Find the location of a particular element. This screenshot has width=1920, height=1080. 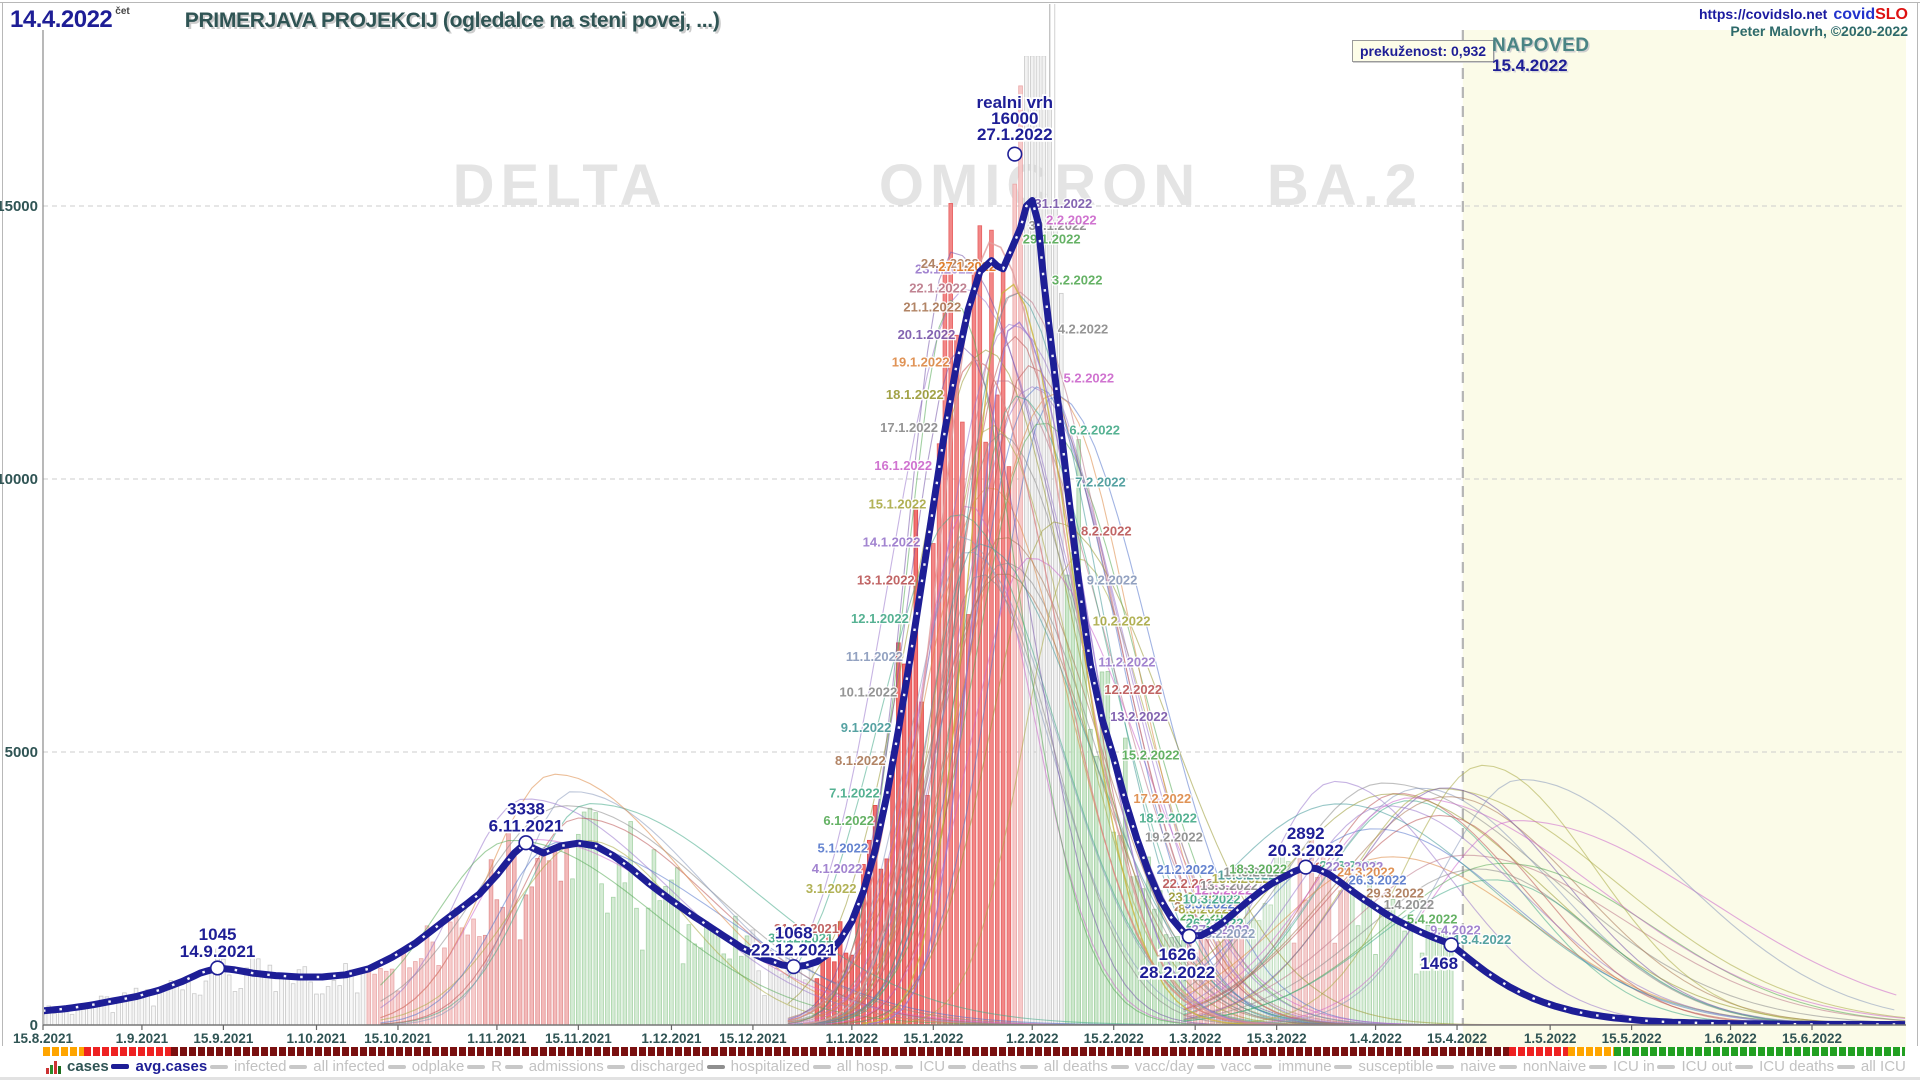

legend-item-susceptible: susceptible is located at coordinates (1383, 1066).